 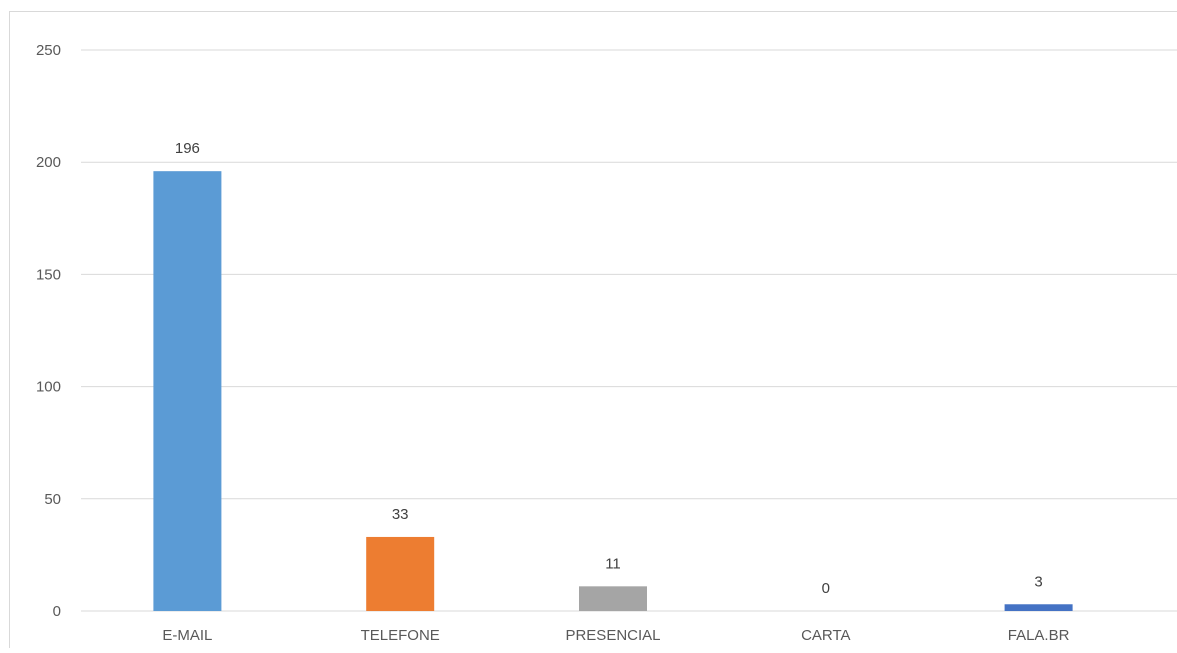 I want to click on data-label: 33, so click(x=400, y=514).